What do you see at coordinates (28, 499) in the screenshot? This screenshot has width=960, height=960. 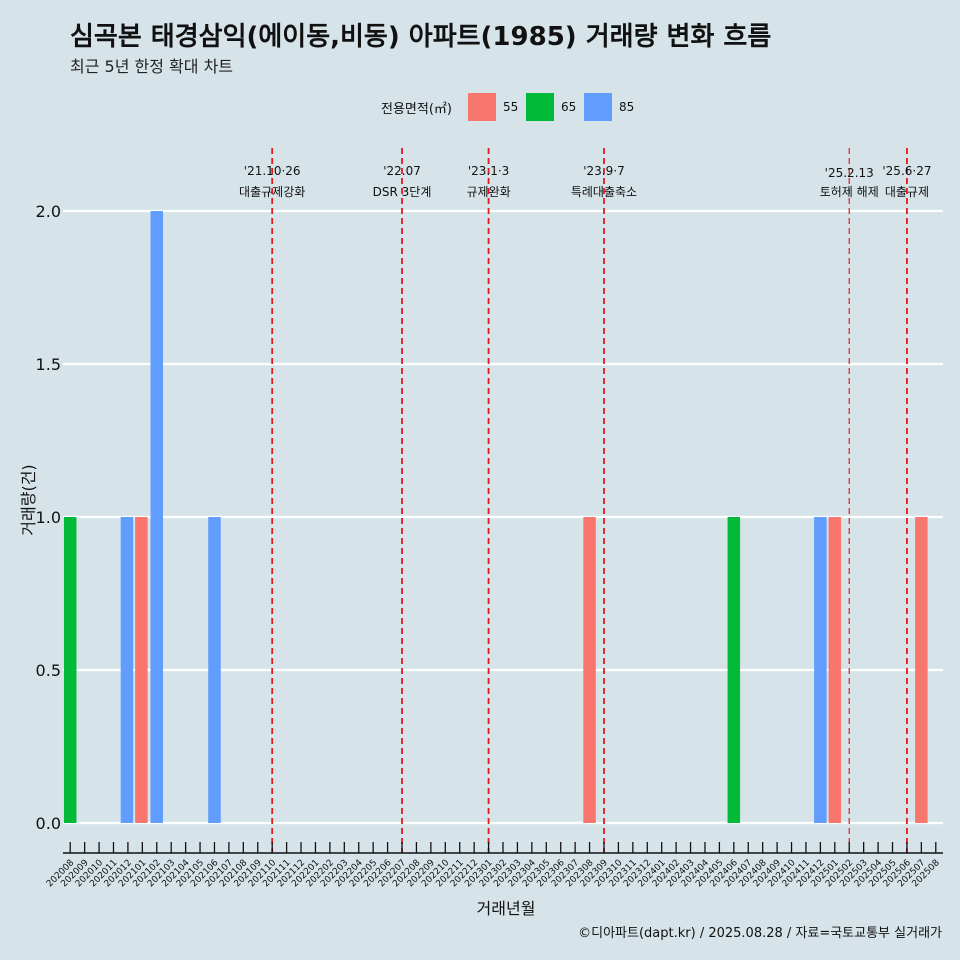 I see `y-axis-title: 거래량(건)` at bounding box center [28, 499].